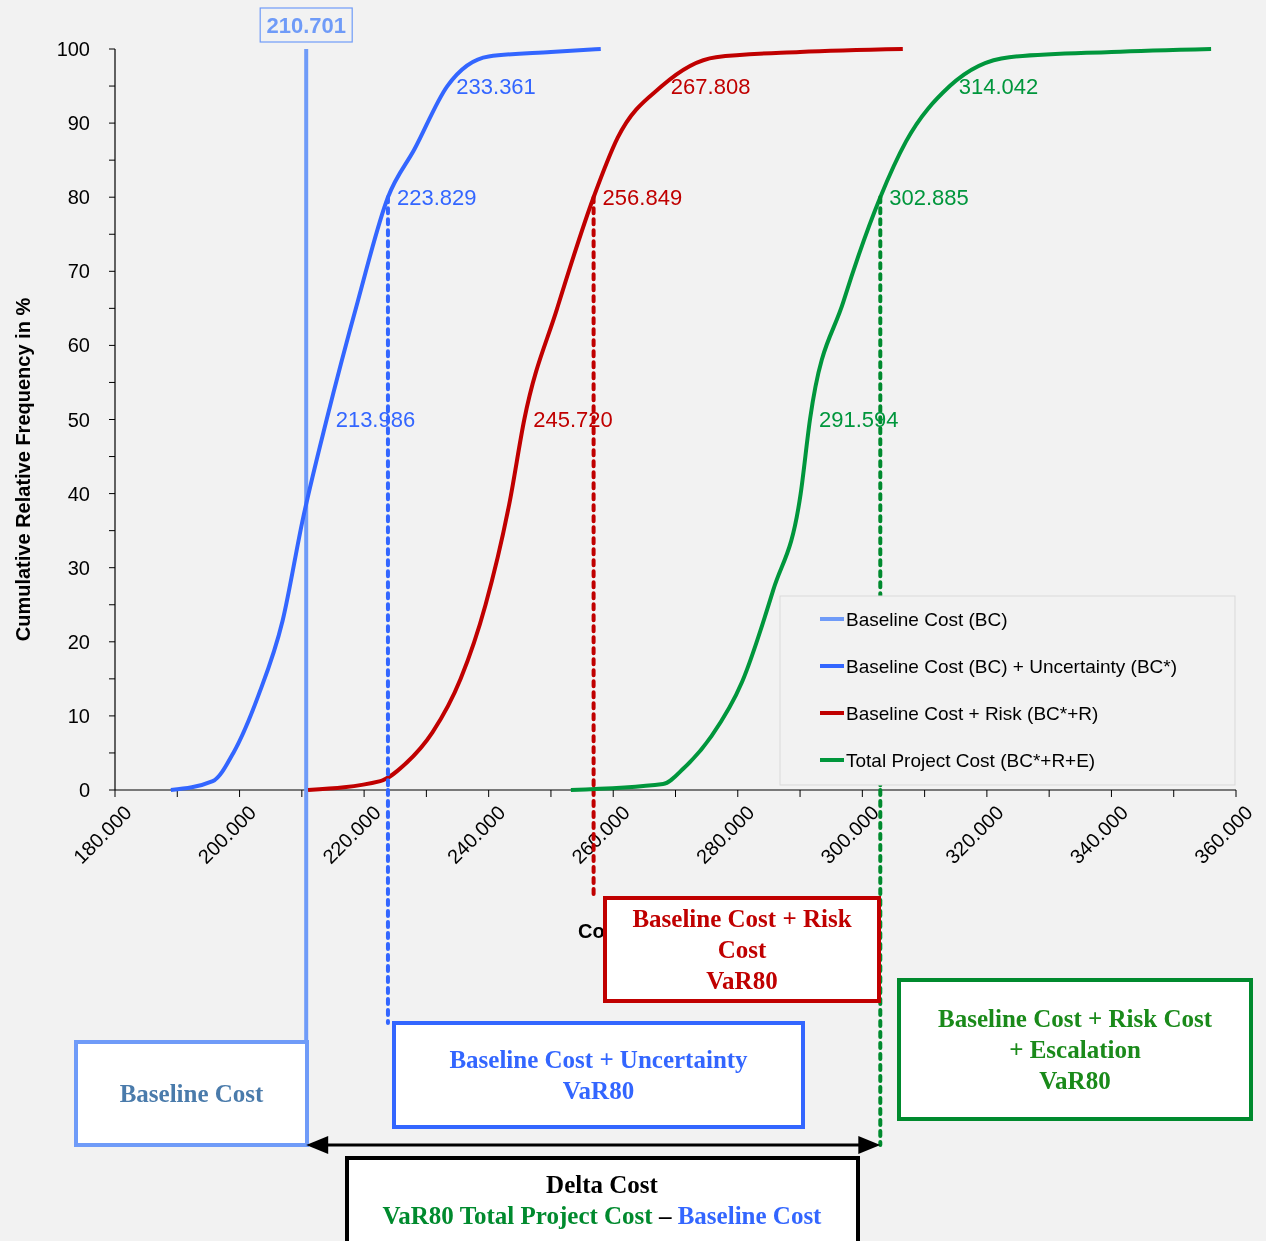  I want to click on y-tick-label: 30, so click(78, 567).